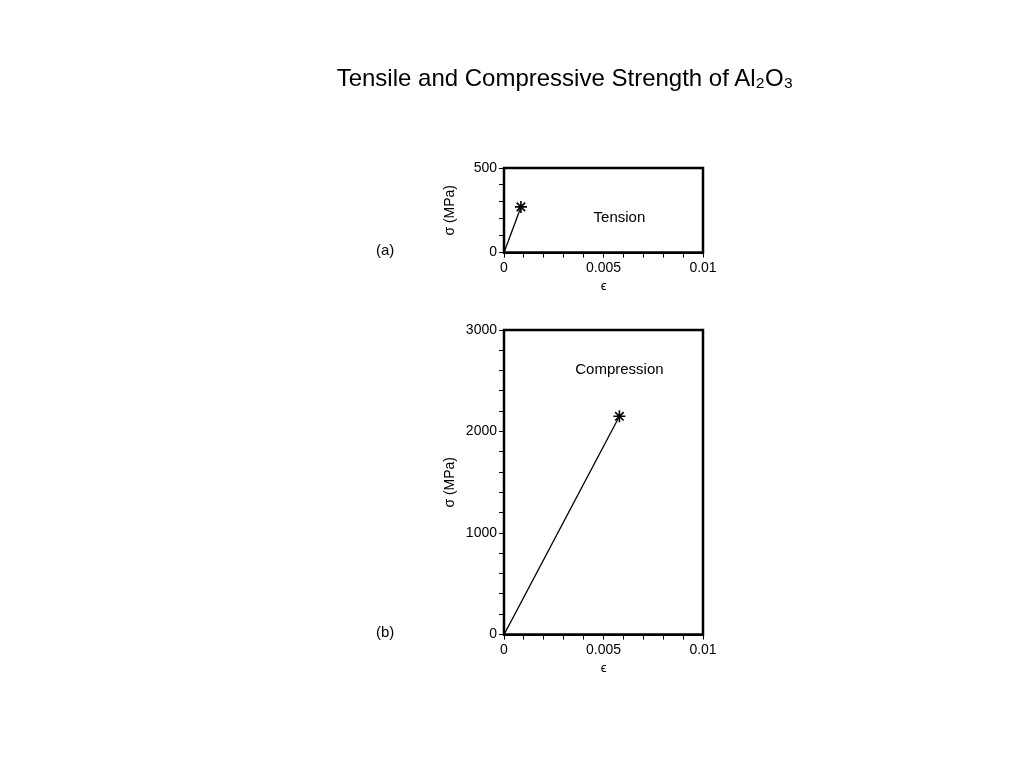  Describe the element at coordinates (619, 217) in the screenshot. I see `annotation: Tension` at that location.